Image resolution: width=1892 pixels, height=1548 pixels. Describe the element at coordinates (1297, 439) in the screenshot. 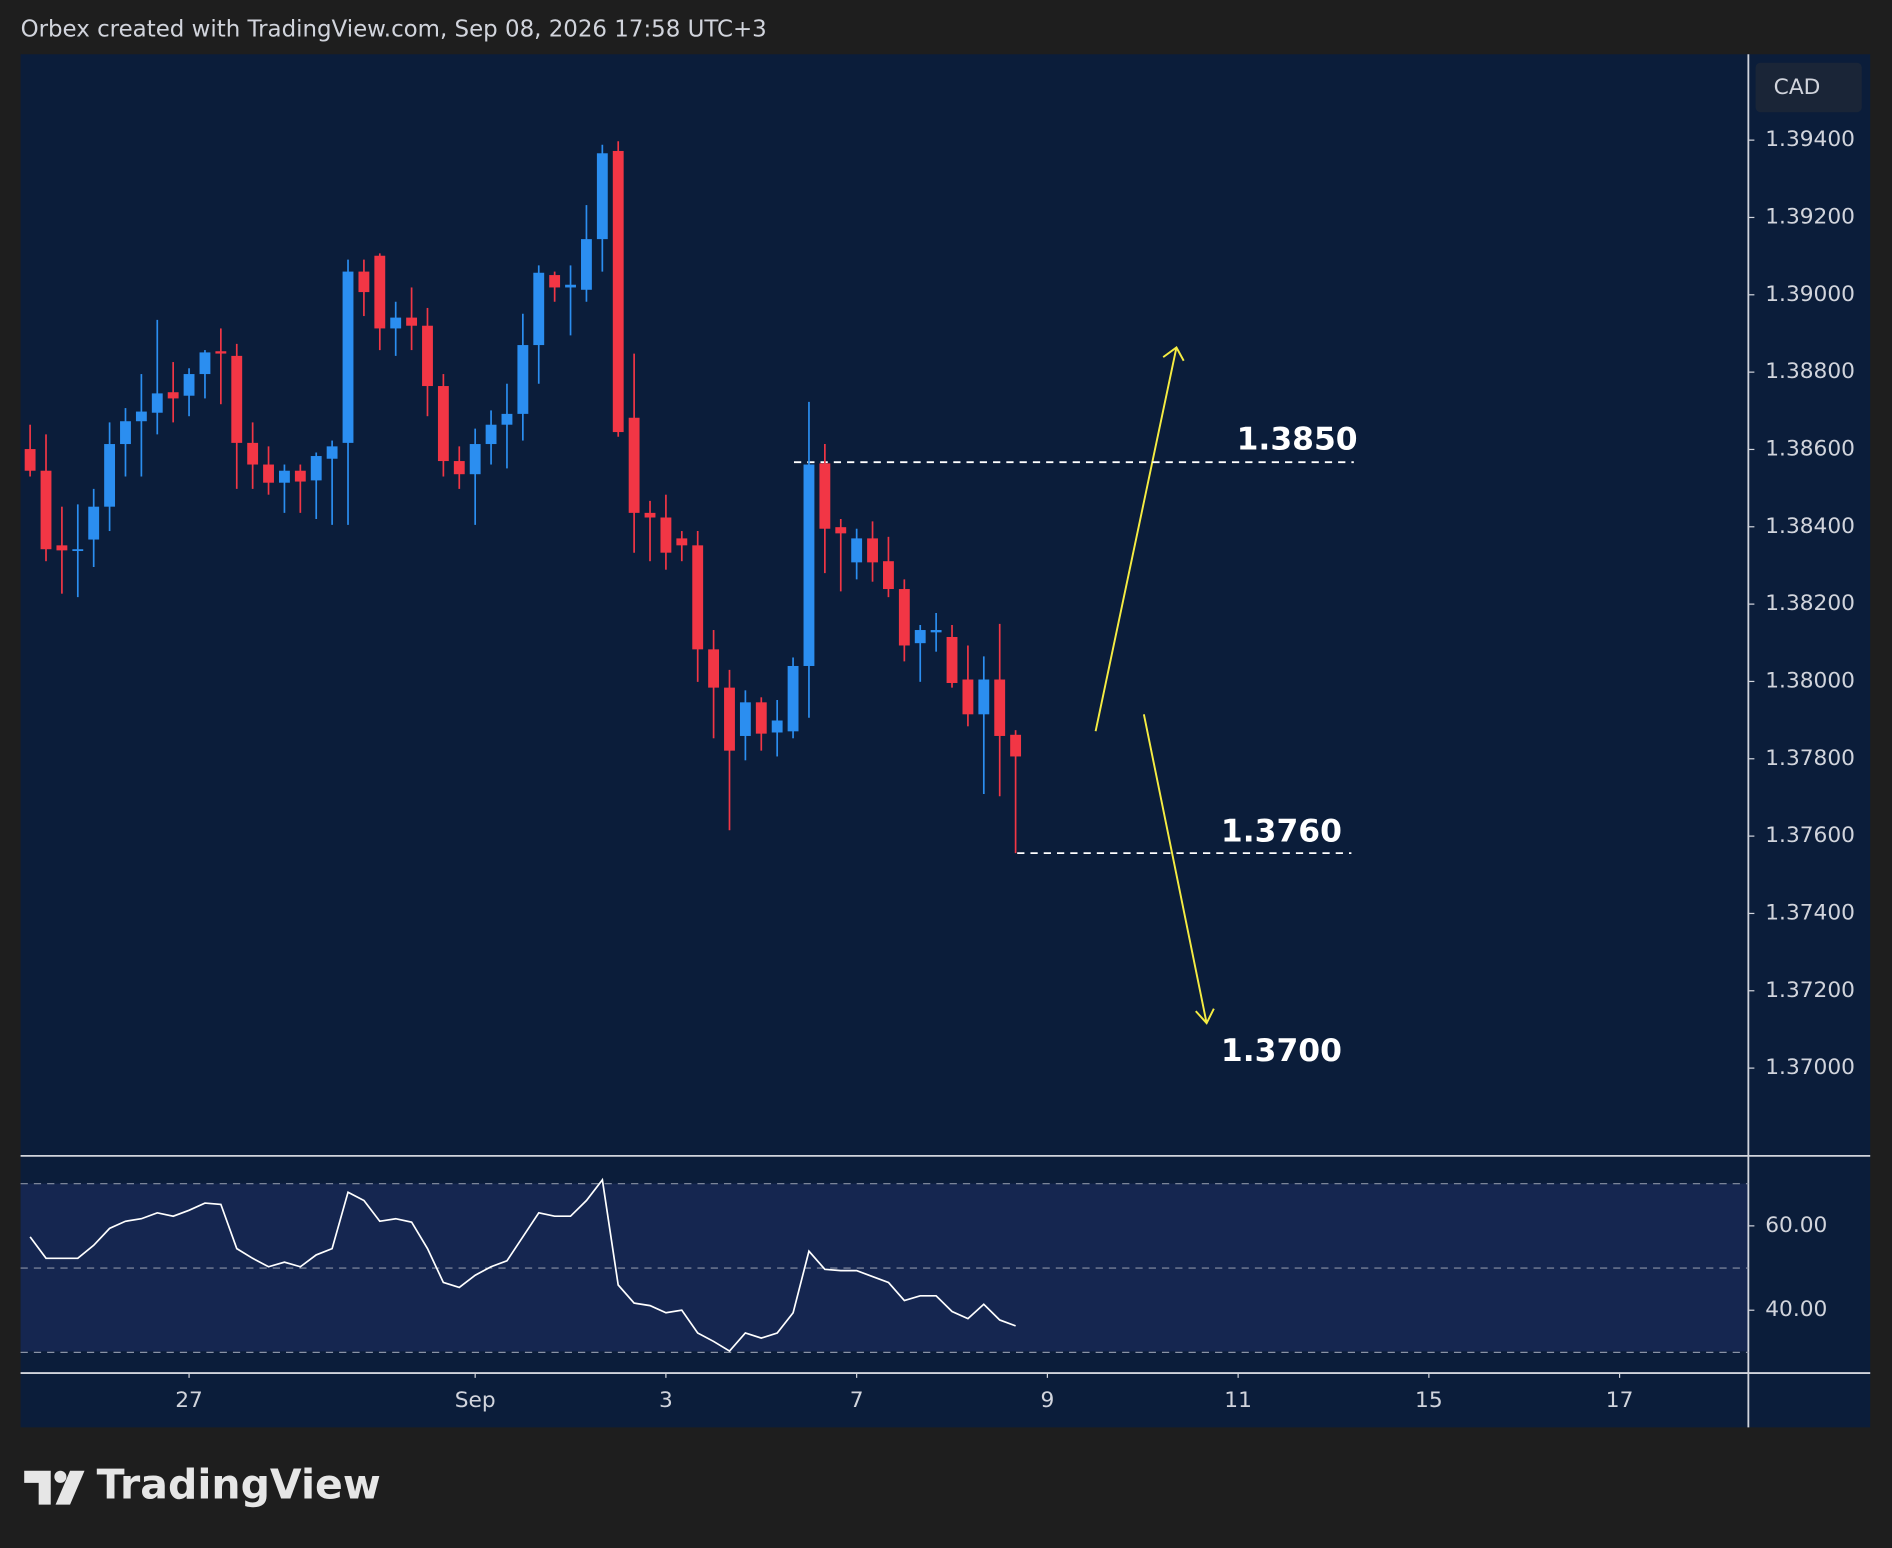

I see `annotation: 1.3850` at that location.